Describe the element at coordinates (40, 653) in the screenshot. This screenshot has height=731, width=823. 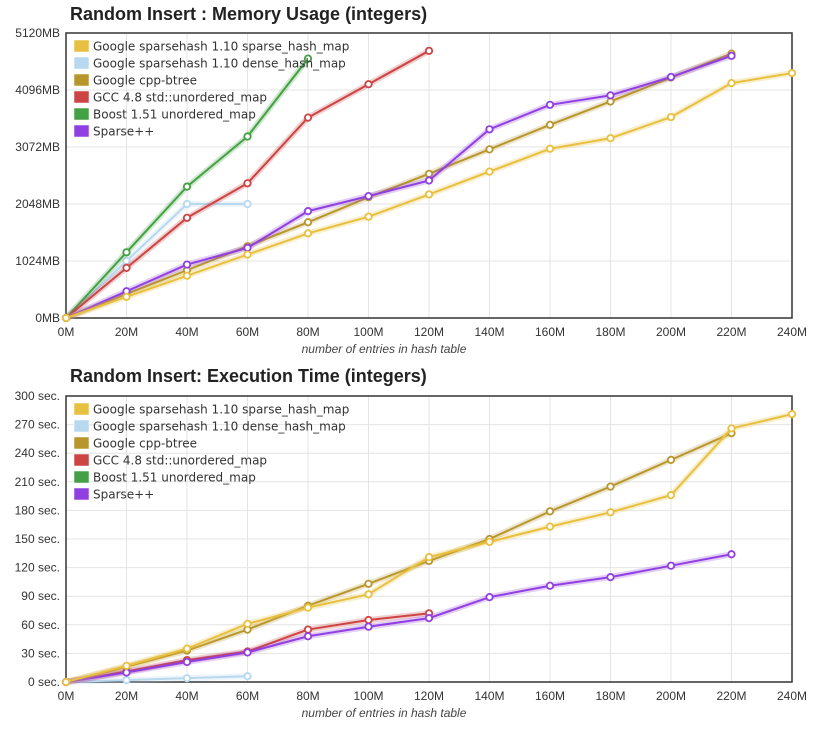
I see `y-tick-label: 30 sec.` at that location.